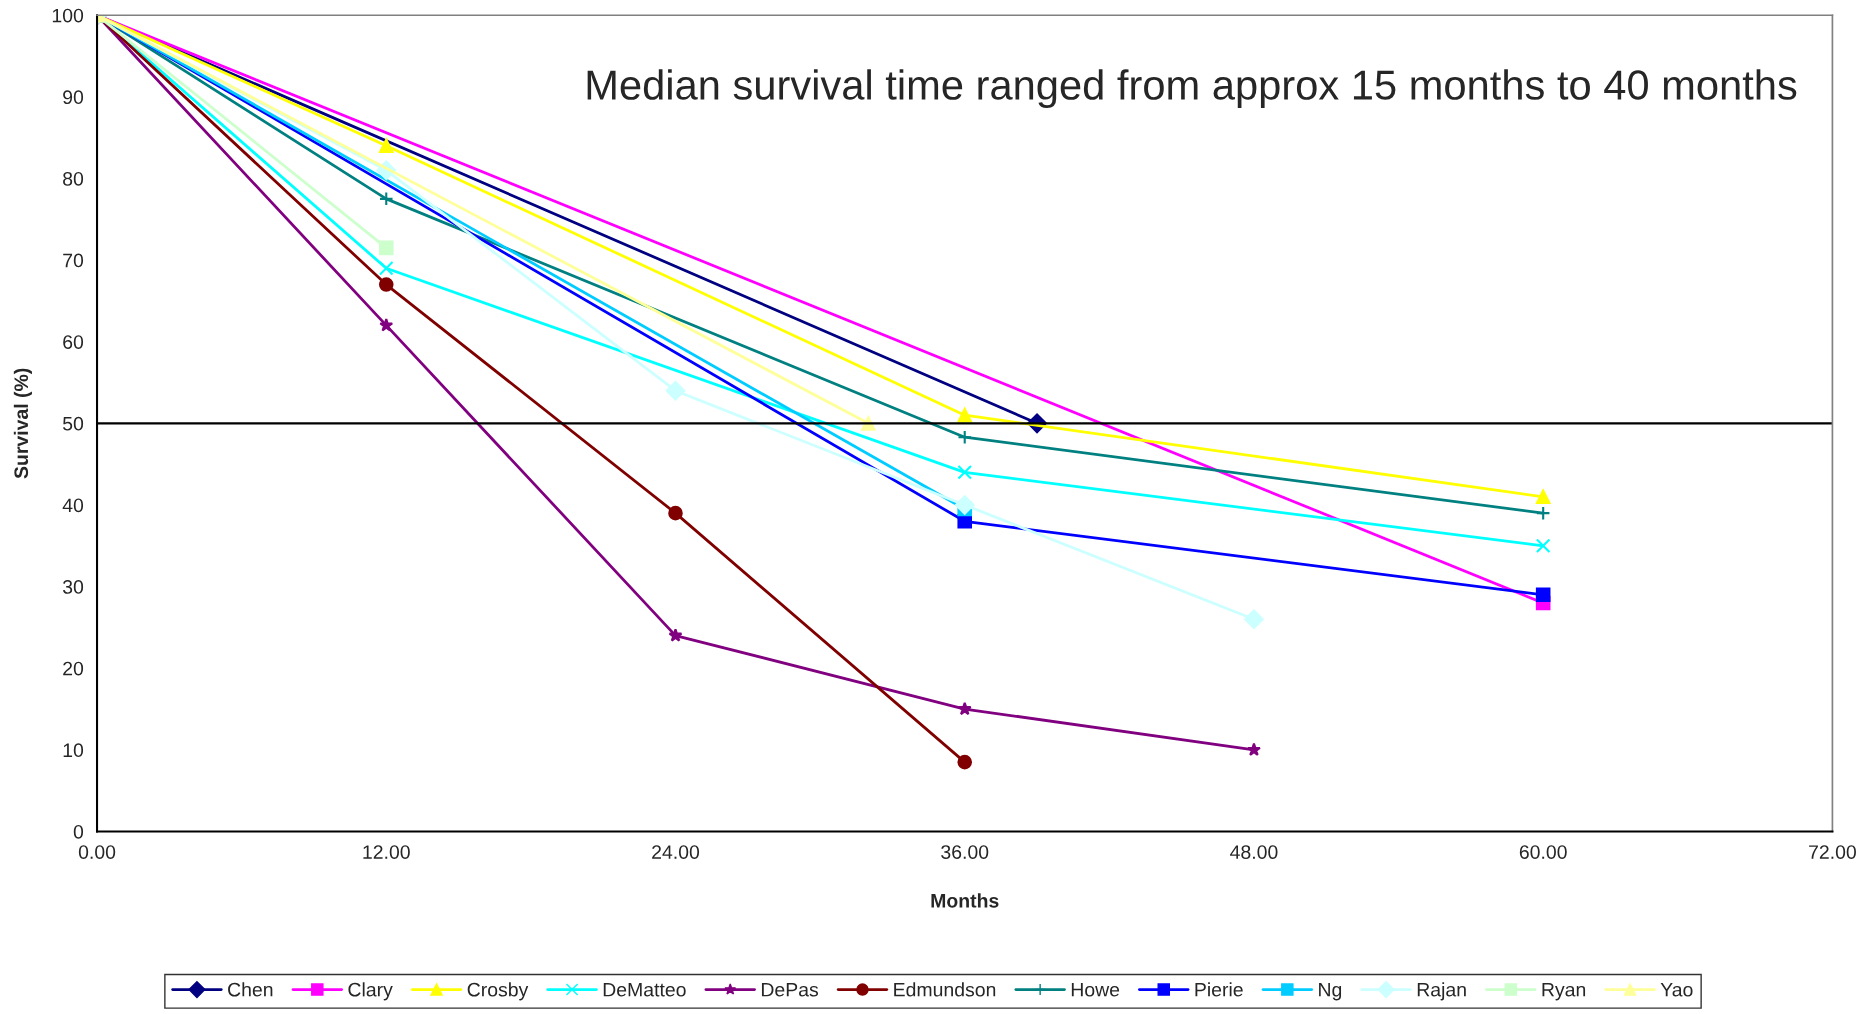 Image resolution: width=1866 pixels, height=1014 pixels. Describe the element at coordinates (1095, 989) in the screenshot. I see `legend-label: Howe` at that location.